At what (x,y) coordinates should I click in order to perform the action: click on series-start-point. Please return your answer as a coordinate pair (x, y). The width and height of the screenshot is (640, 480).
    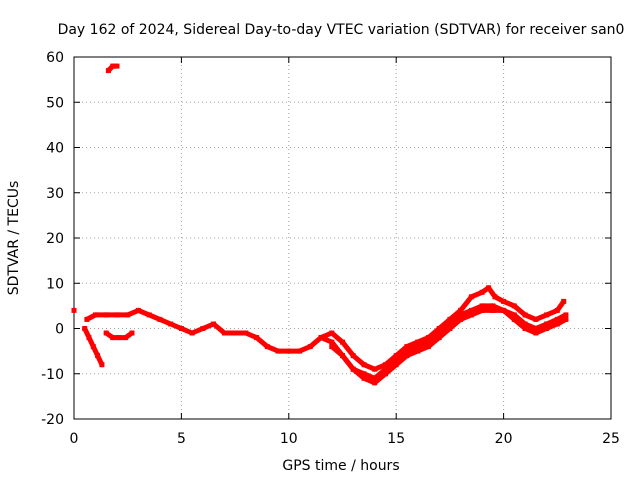
    Looking at the image, I should click on (74, 310).